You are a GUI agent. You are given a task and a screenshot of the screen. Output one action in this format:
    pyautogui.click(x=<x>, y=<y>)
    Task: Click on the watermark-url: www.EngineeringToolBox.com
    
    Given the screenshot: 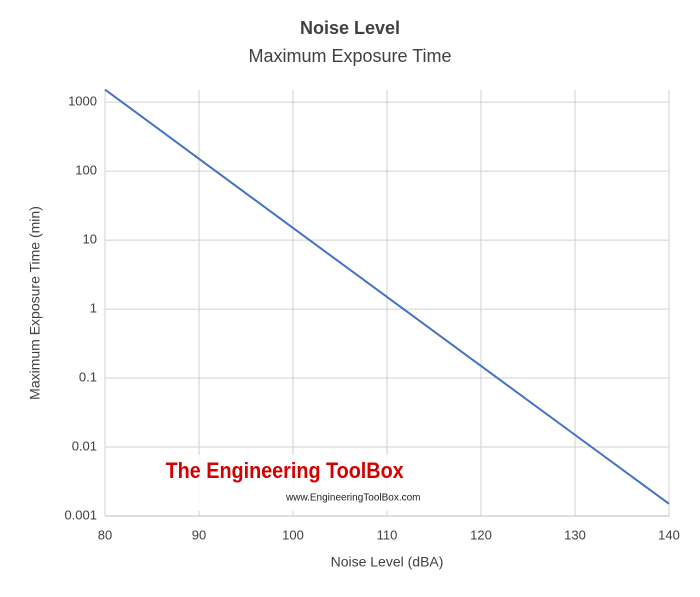 What is the action you would take?
    pyautogui.click(x=353, y=498)
    